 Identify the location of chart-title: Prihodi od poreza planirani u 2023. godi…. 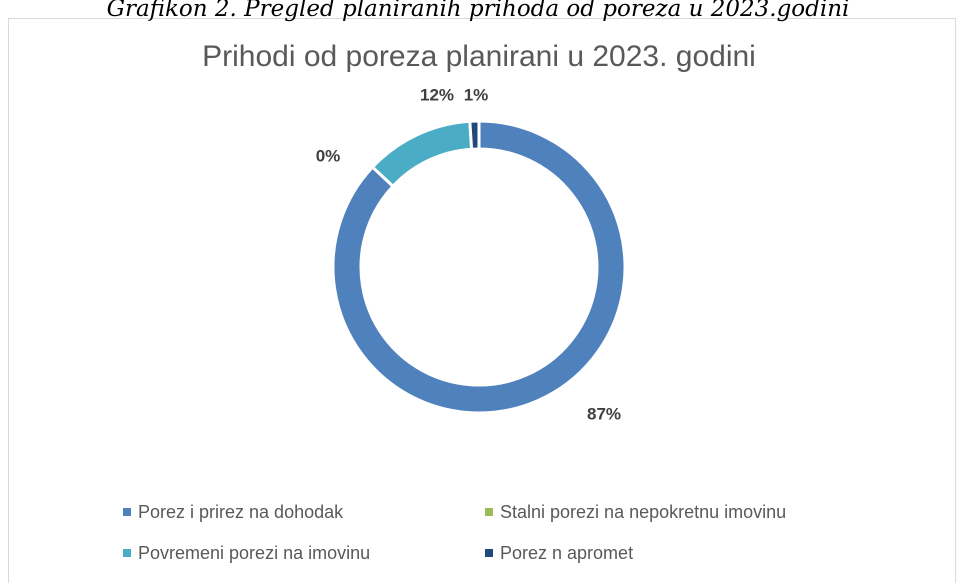
(479, 56).